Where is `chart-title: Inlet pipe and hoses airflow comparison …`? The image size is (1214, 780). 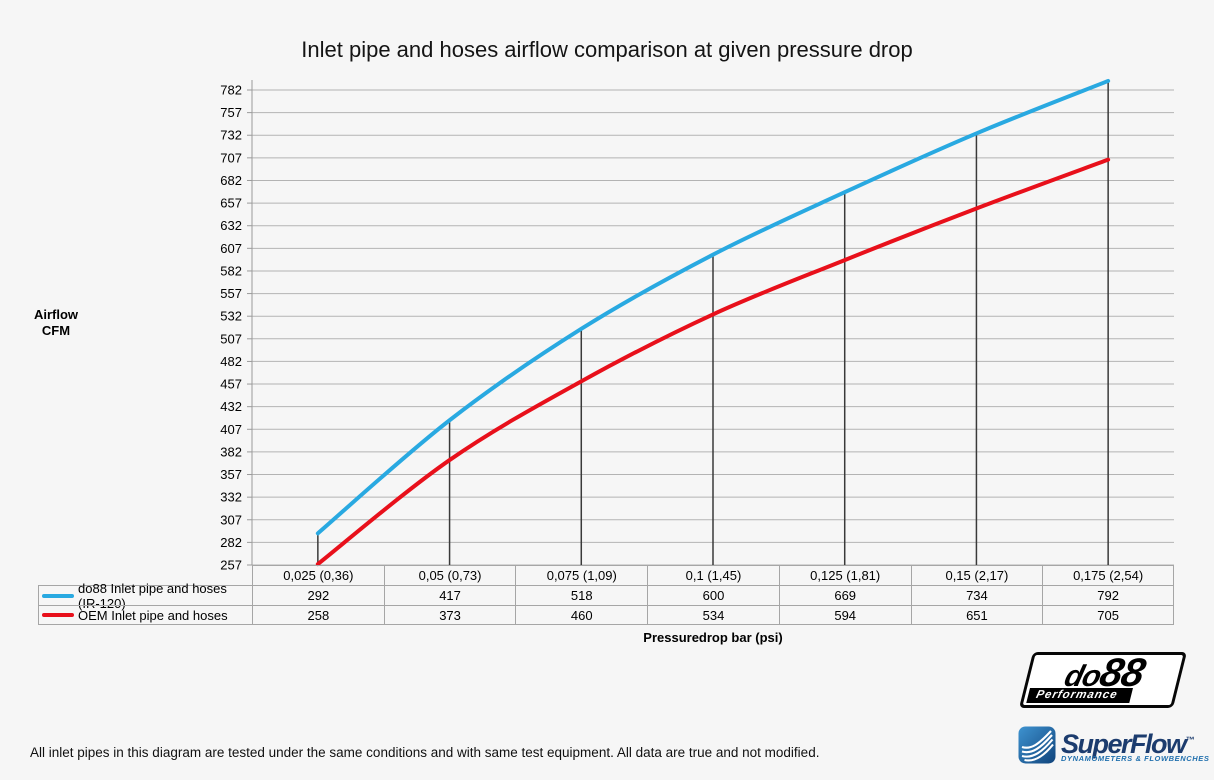
chart-title: Inlet pipe and hoses airflow comparison … is located at coordinates (607, 49).